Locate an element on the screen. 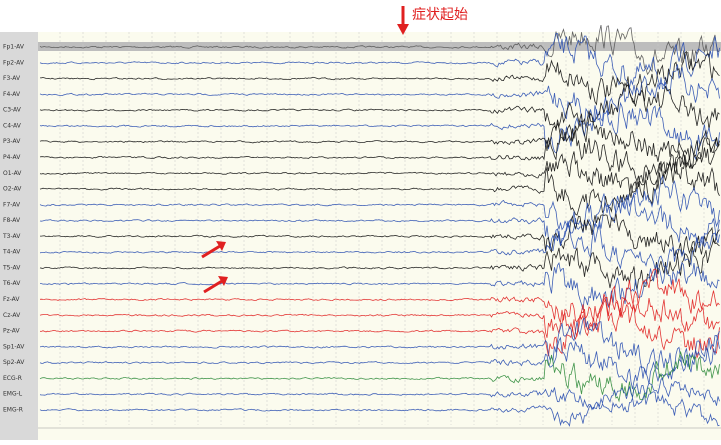 This screenshot has height=445, width=721. channel-label: F7-AV is located at coordinates (12, 204).